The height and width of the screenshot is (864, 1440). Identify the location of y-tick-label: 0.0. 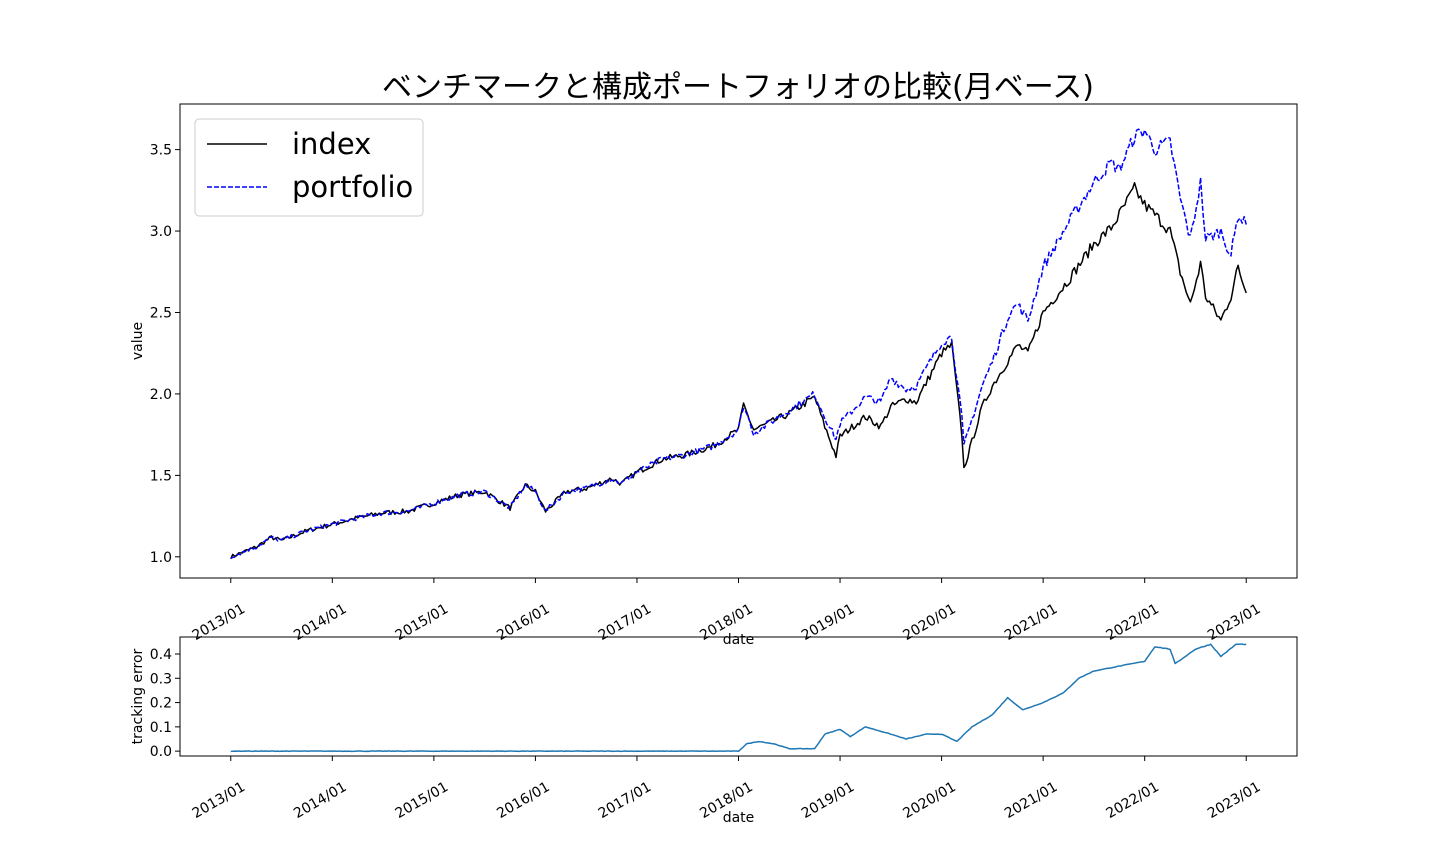
(161, 752).